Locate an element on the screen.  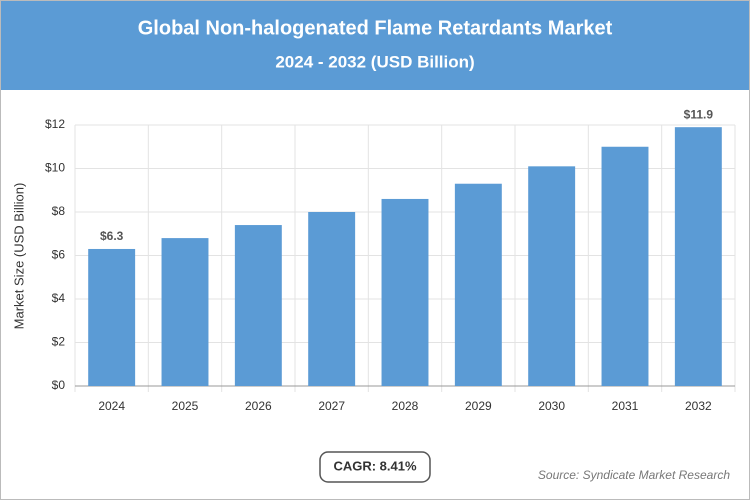
x-tick-label: 2024 is located at coordinates (111, 406).